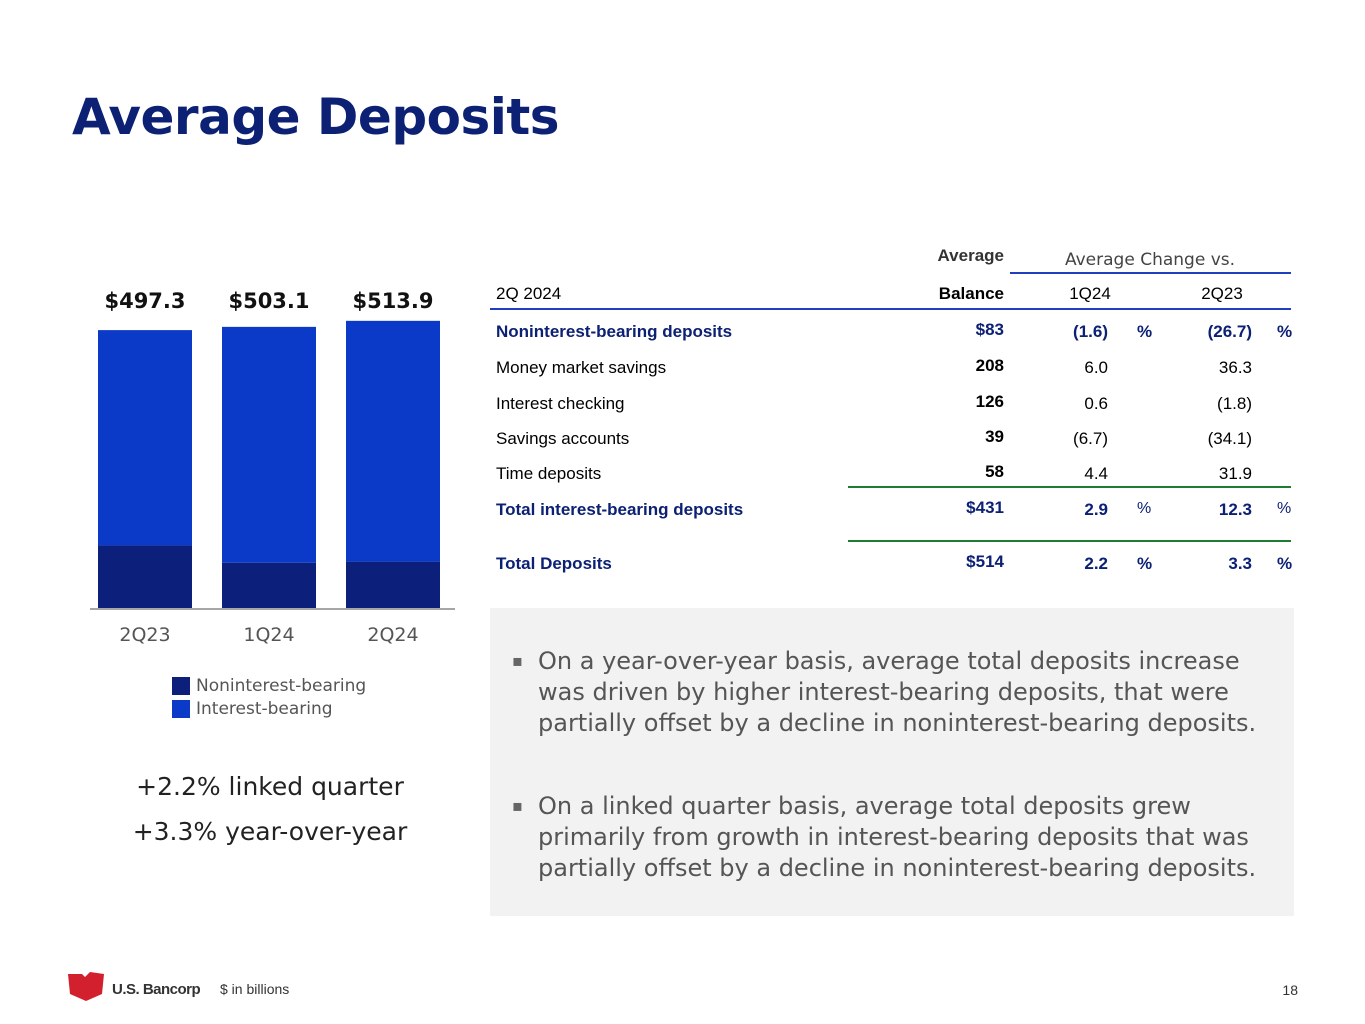 Image resolution: width=1365 pixels, height=1024 pixels. Describe the element at coordinates (270, 831) in the screenshot. I see `kpi-year-over-year: +3.3% year-over-year` at that location.